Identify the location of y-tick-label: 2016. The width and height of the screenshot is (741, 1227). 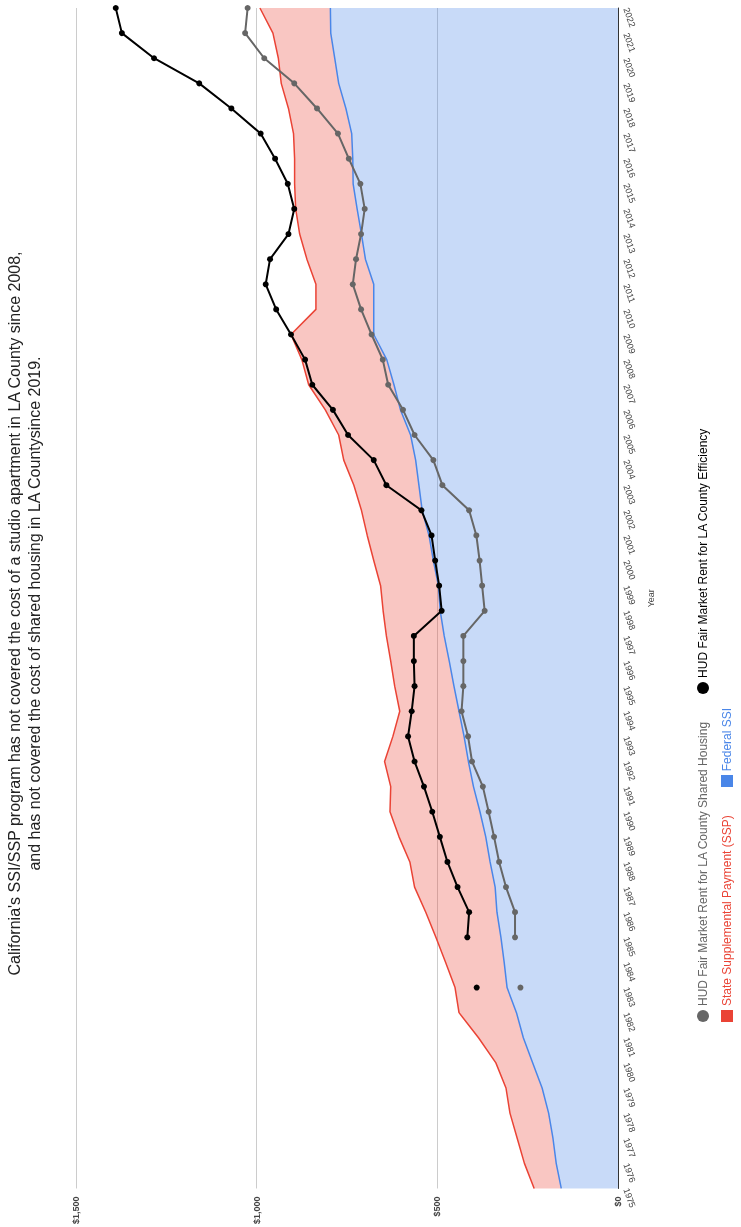
(629, 168).